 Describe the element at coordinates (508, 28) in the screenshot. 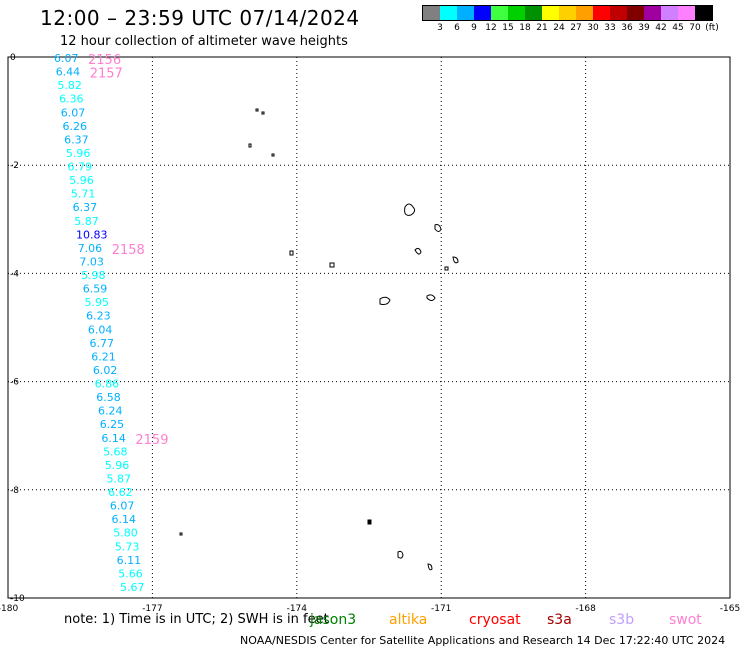

I see `legend-label: 15` at that location.